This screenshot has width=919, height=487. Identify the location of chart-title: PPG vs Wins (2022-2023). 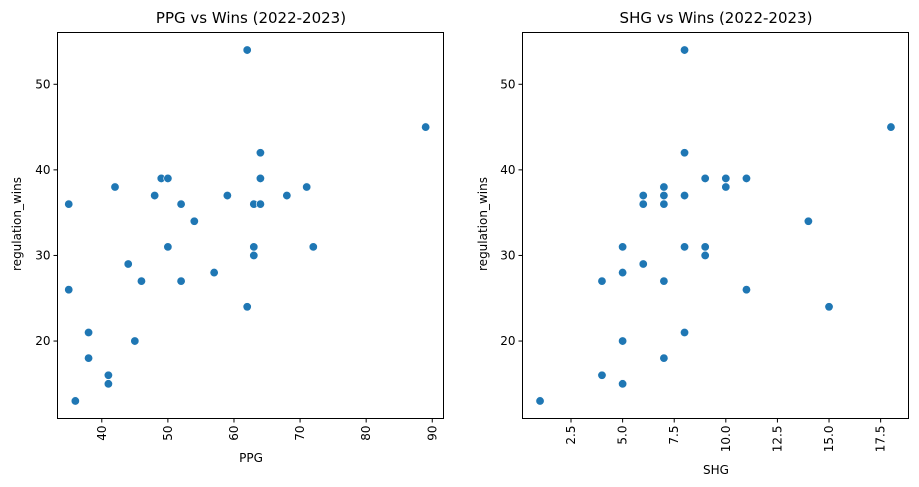
(251, 18).